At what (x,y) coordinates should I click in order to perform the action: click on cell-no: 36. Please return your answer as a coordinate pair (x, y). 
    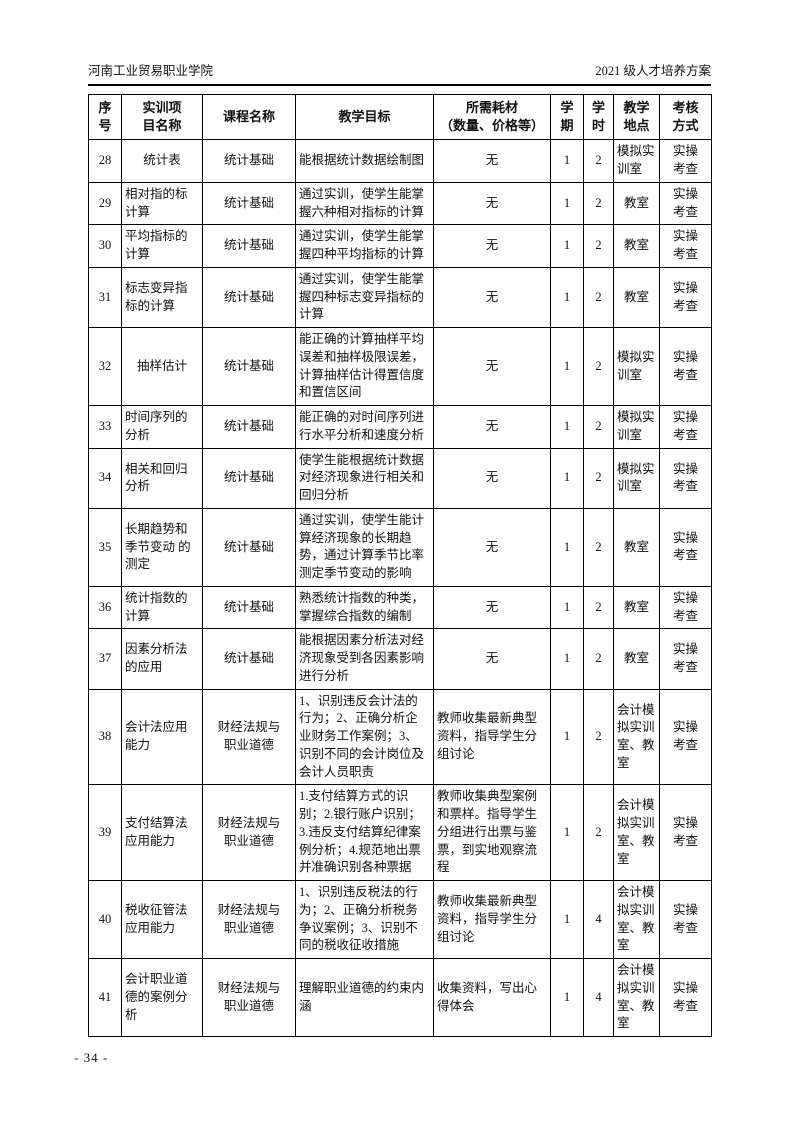
    Looking at the image, I should click on (105, 607).